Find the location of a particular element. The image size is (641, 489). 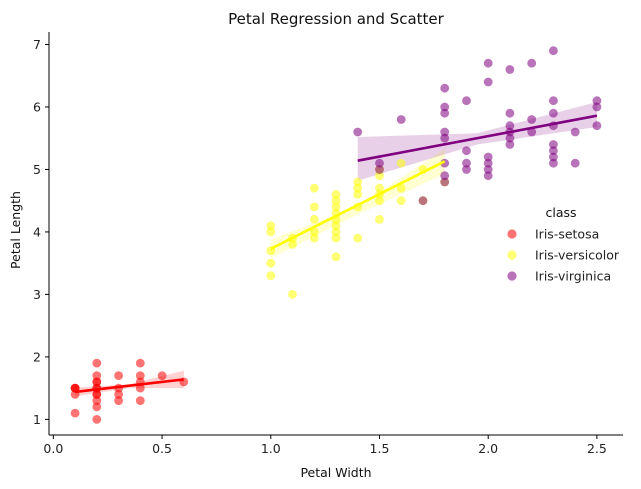

confidence-band is located at coordinates (129, 383).